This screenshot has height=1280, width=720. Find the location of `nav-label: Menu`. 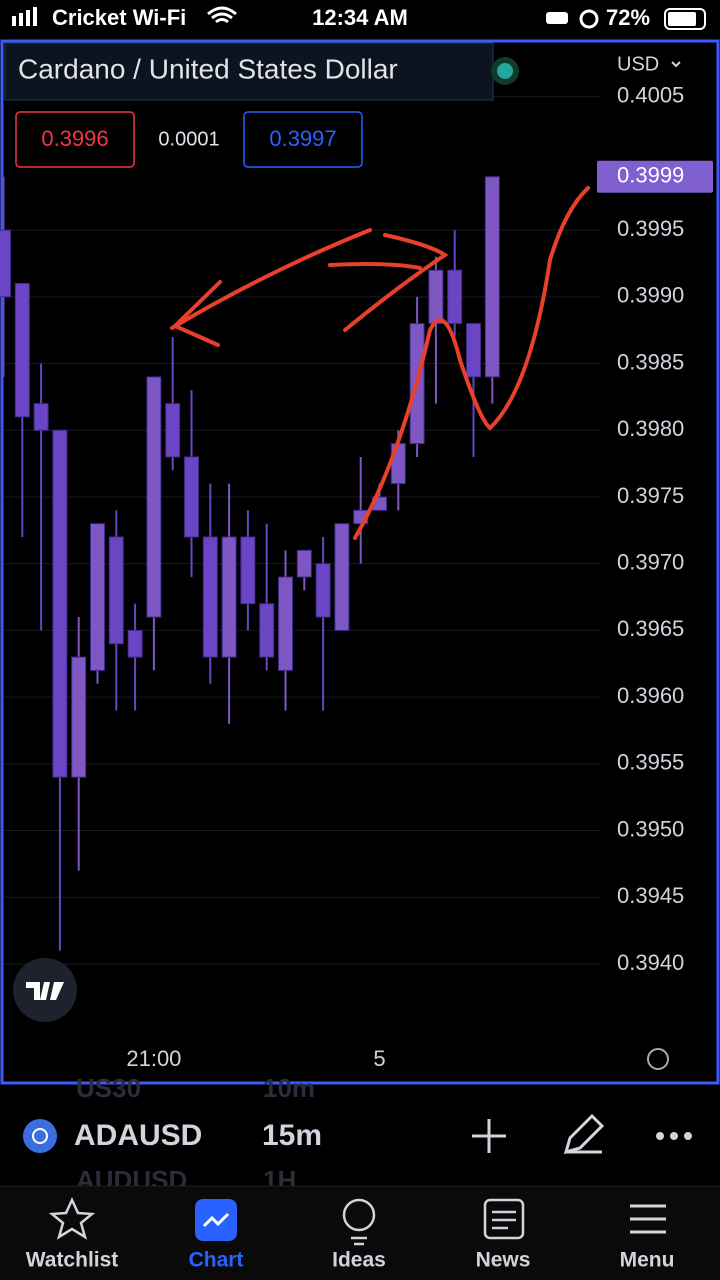

nav-label: Menu is located at coordinates (647, 1260).